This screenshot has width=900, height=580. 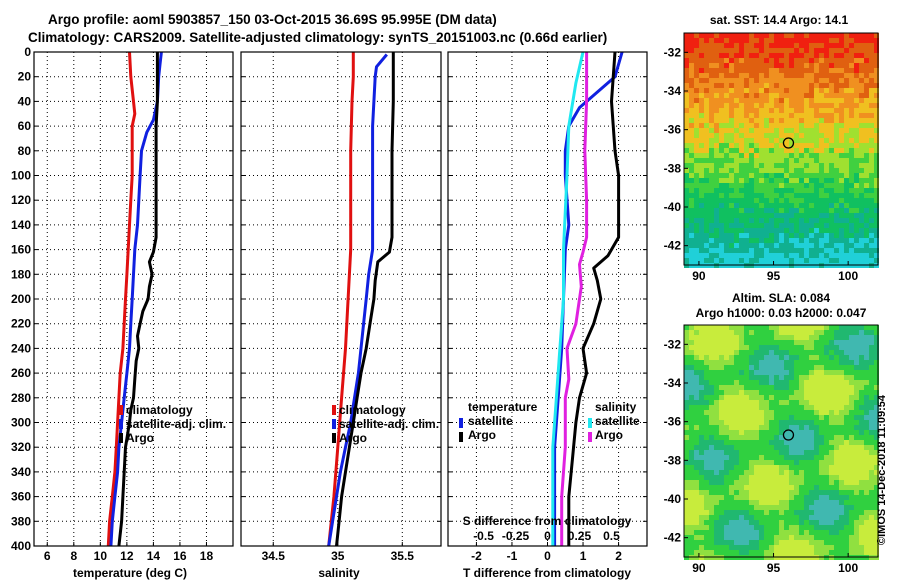 I want to click on depth-tick-label: 260, so click(x=21, y=373).